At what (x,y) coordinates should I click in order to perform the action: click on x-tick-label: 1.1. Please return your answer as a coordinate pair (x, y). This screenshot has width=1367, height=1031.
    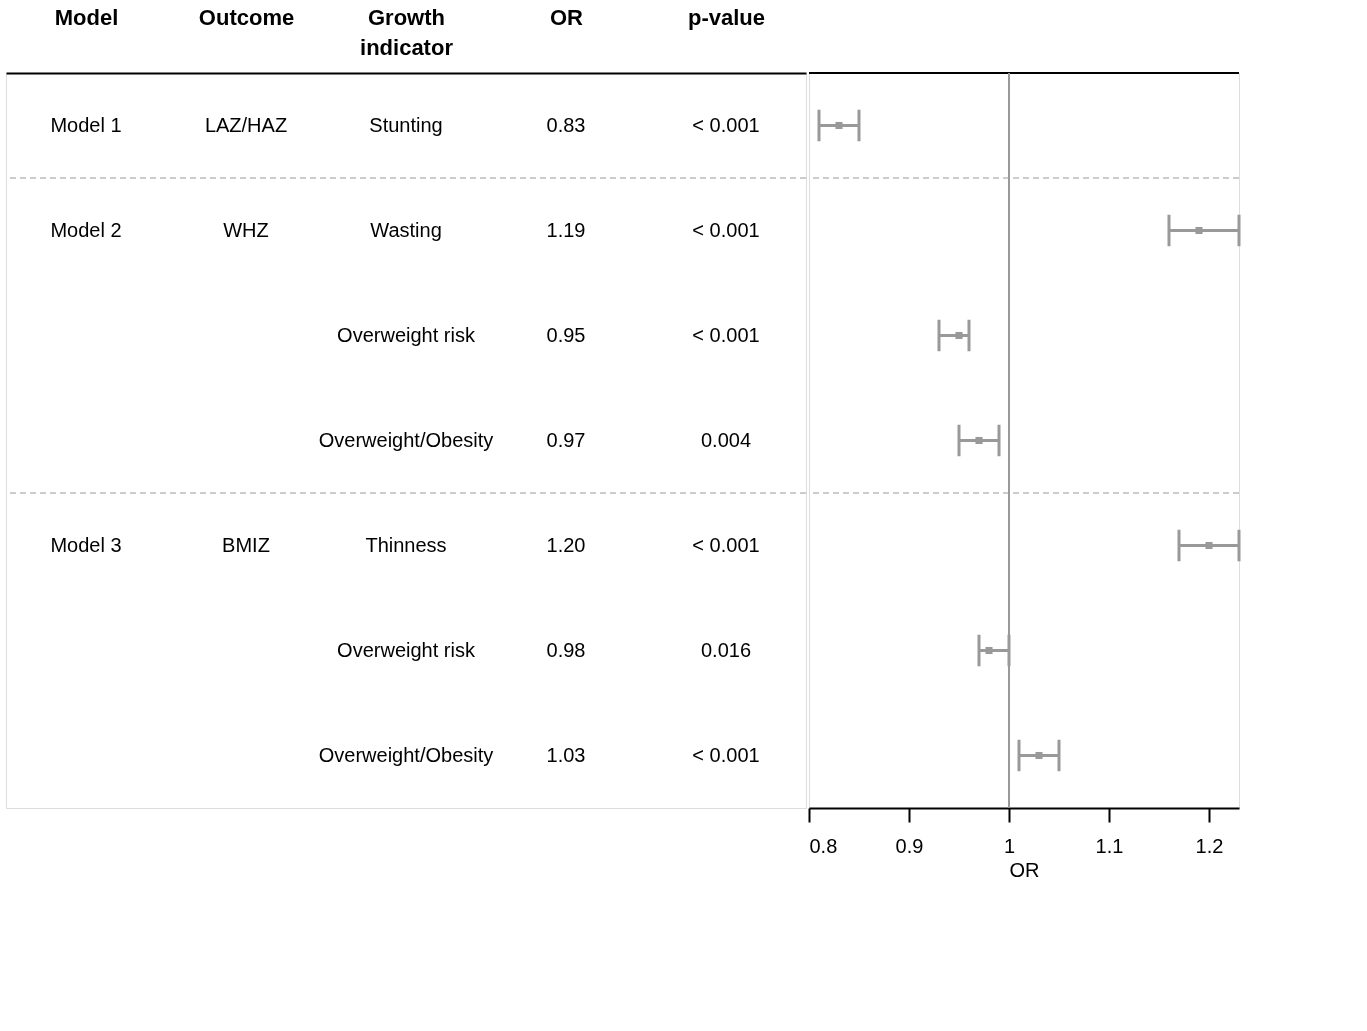
    Looking at the image, I should click on (1109, 845).